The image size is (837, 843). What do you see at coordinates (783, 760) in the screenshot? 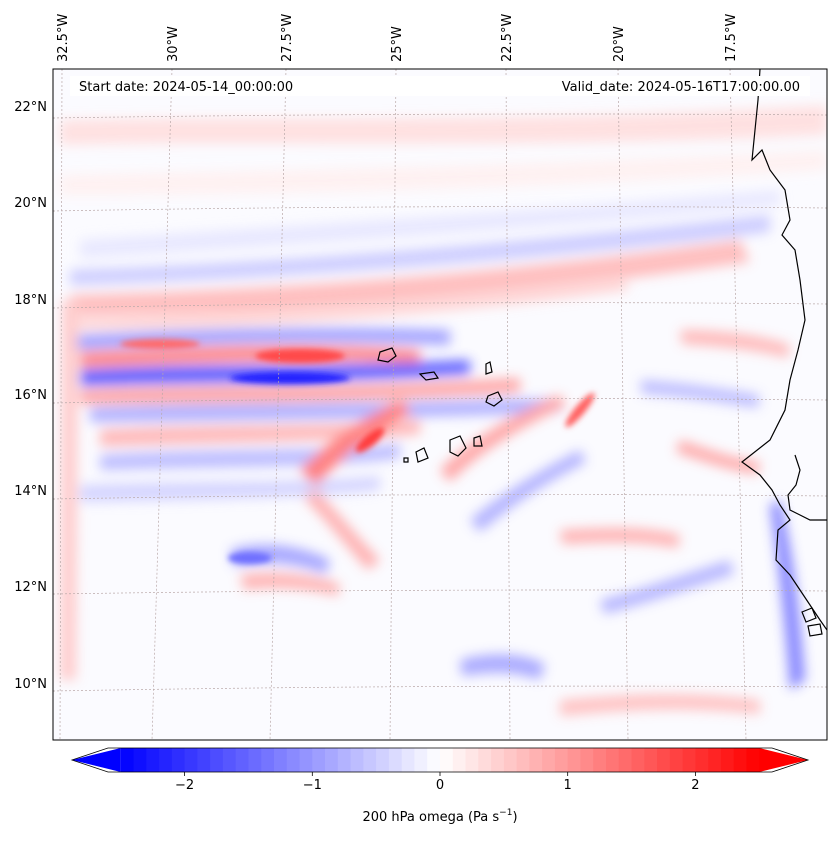
I see `colorbar-extend-high` at bounding box center [783, 760].